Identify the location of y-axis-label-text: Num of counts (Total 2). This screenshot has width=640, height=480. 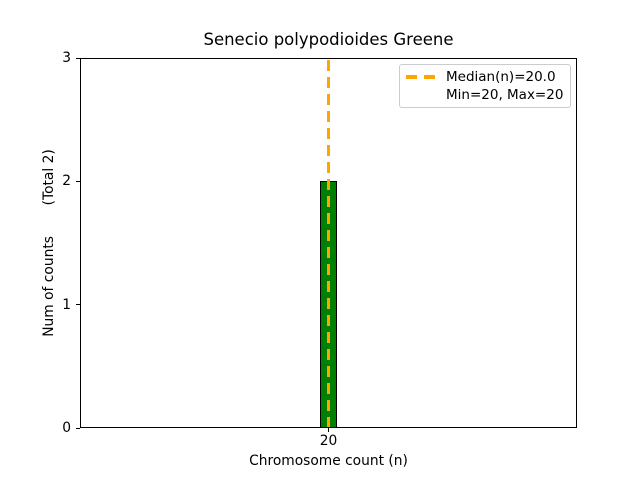
(49, 243).